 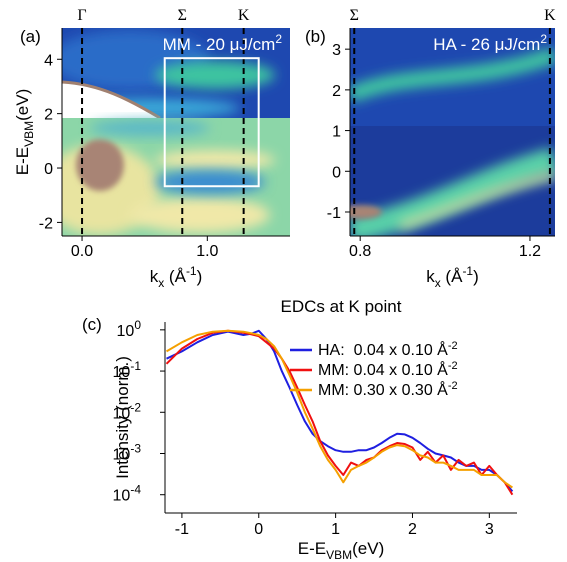 I want to click on x-tick-label: 0.8, so click(x=360, y=251).